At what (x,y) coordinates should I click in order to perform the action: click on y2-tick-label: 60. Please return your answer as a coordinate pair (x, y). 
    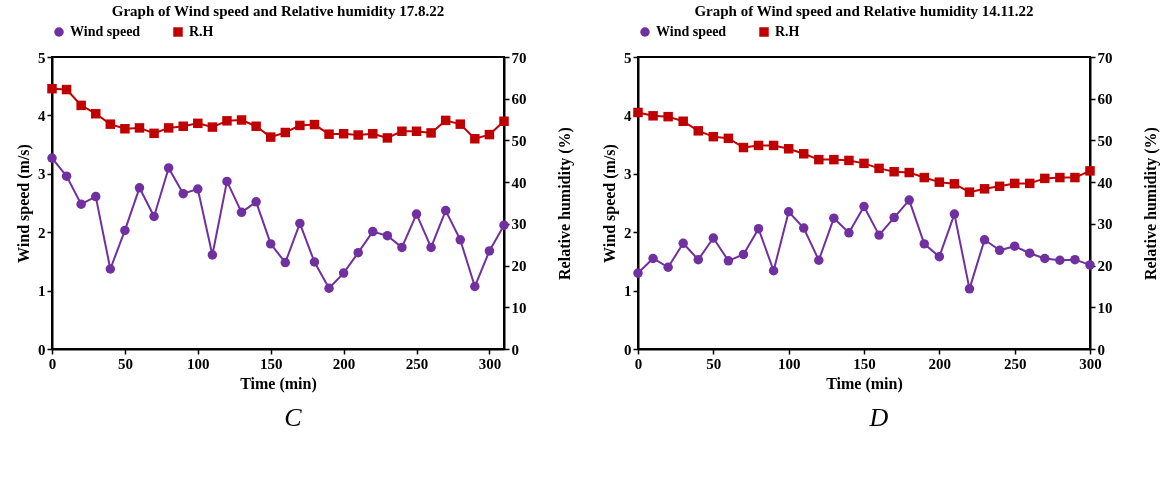
    Looking at the image, I should click on (1104, 99).